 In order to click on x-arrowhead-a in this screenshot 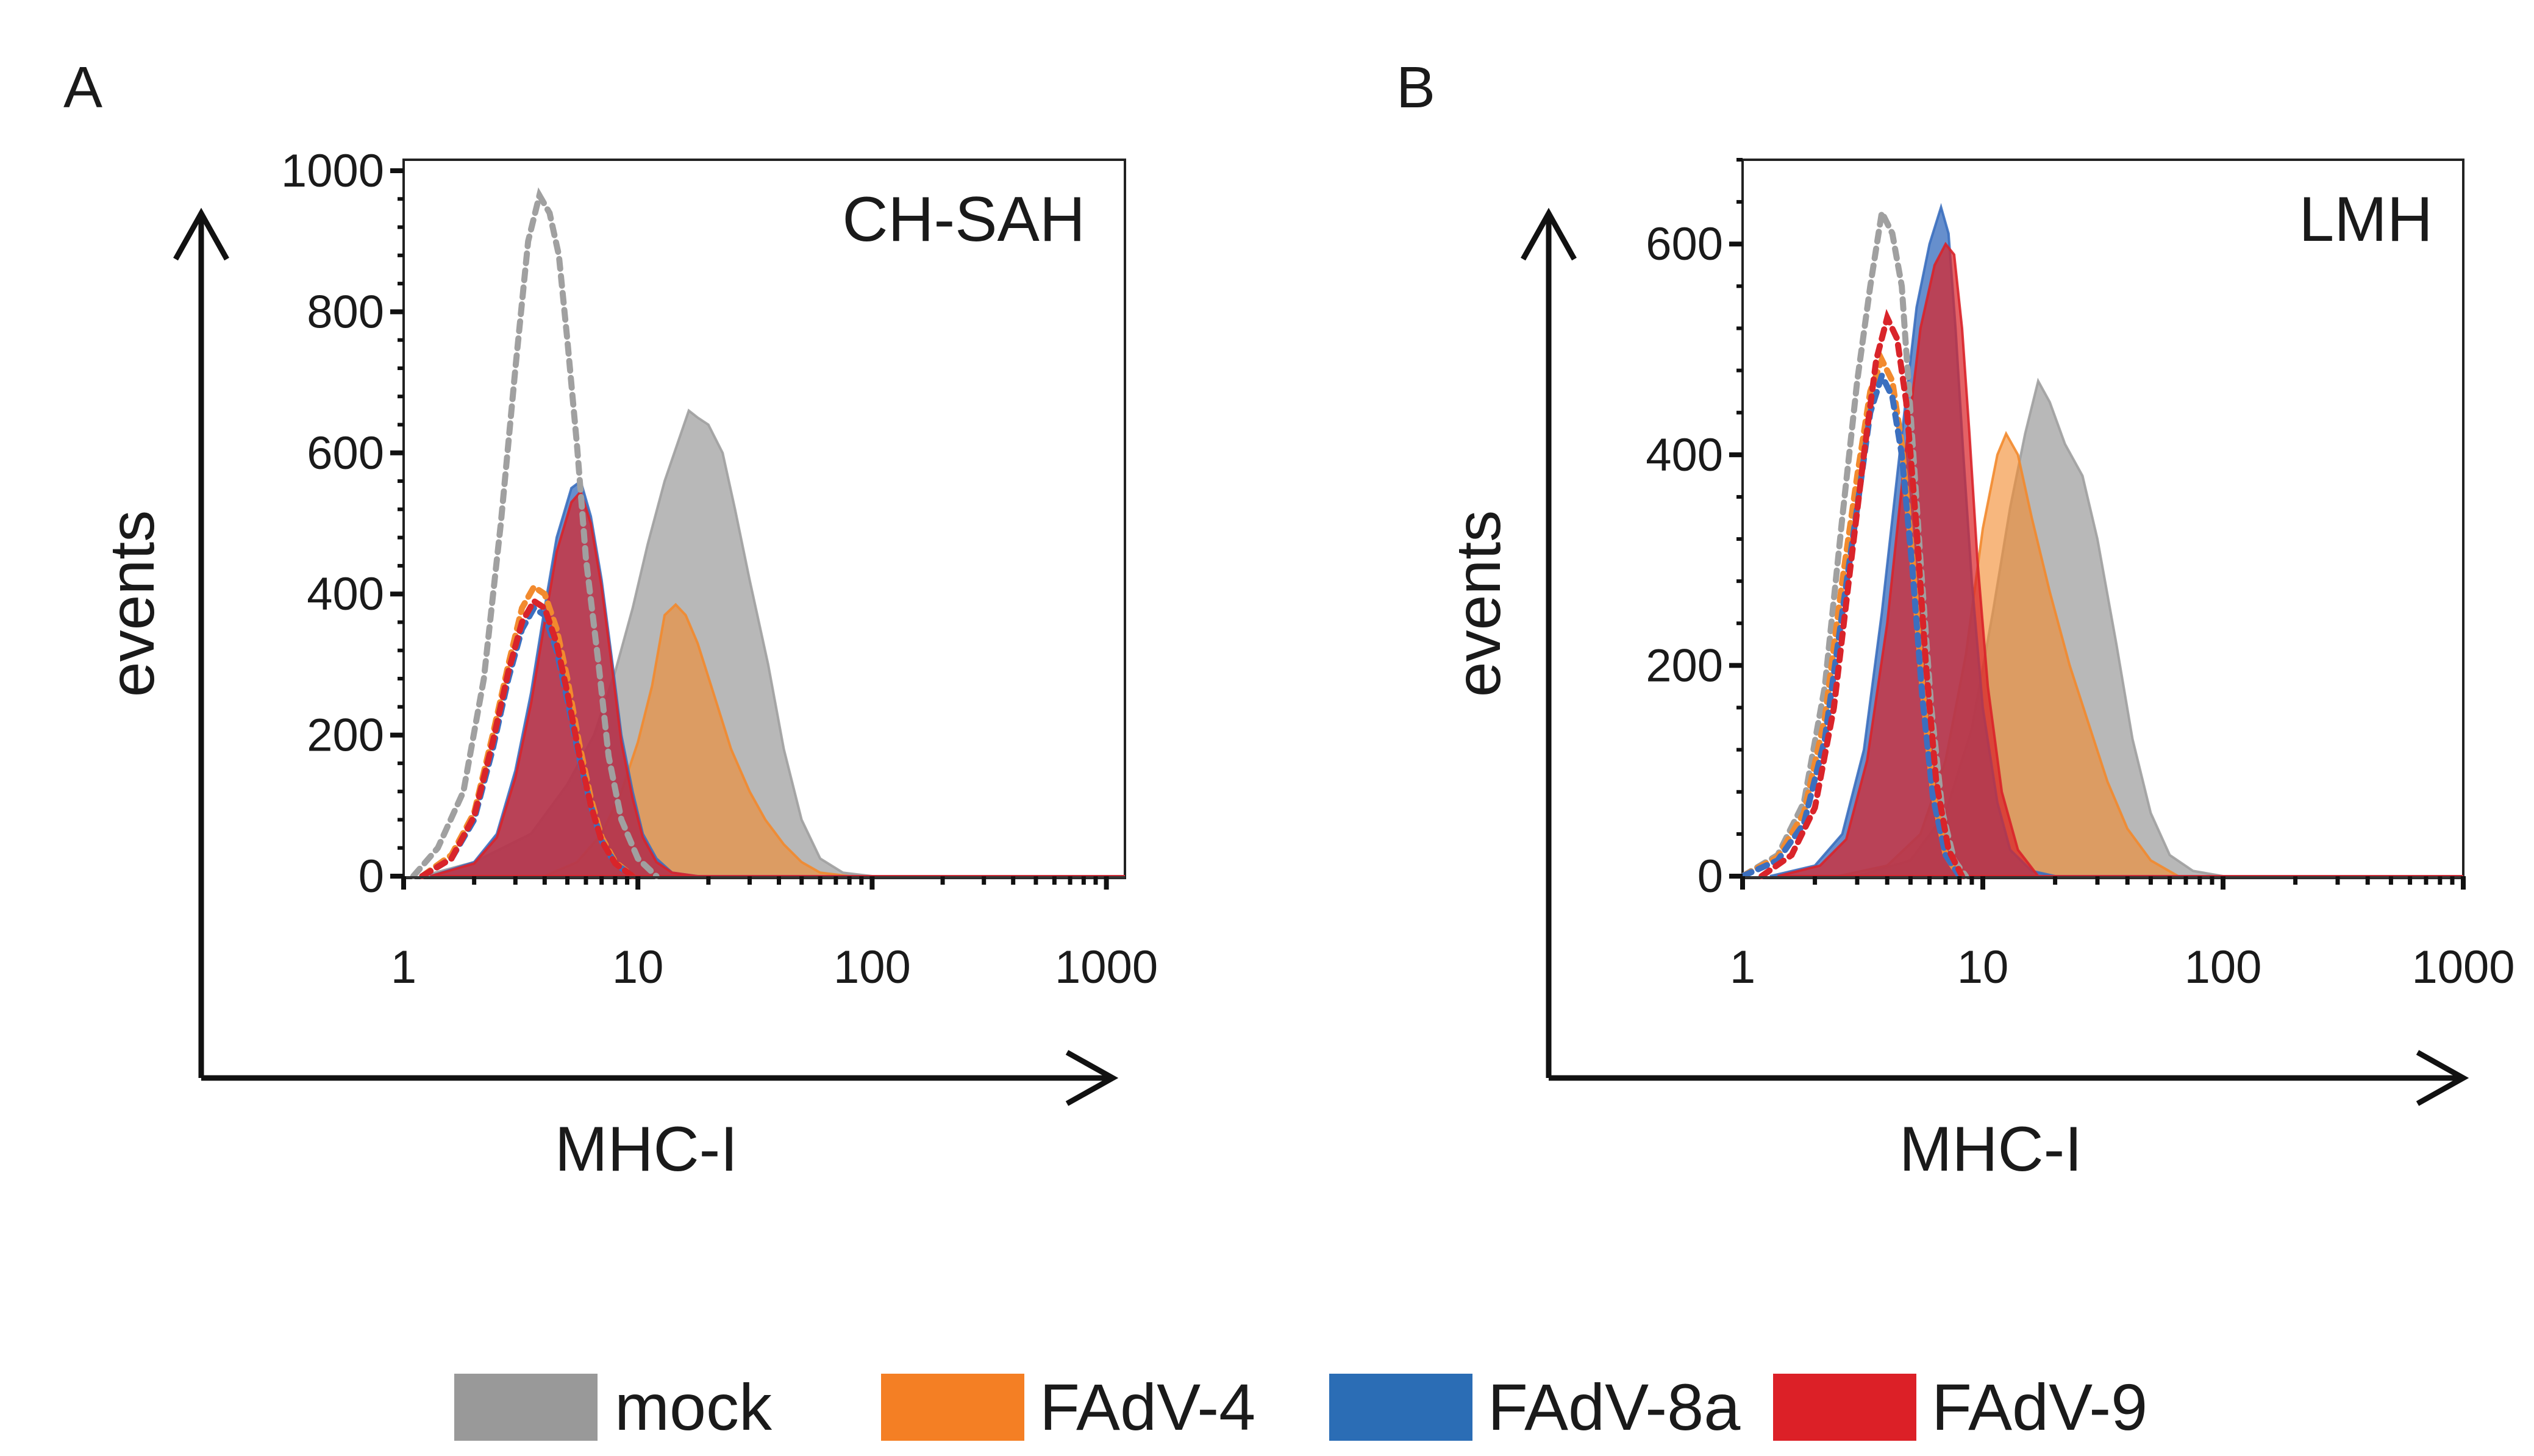, I will do `click(1092, 1078)`.